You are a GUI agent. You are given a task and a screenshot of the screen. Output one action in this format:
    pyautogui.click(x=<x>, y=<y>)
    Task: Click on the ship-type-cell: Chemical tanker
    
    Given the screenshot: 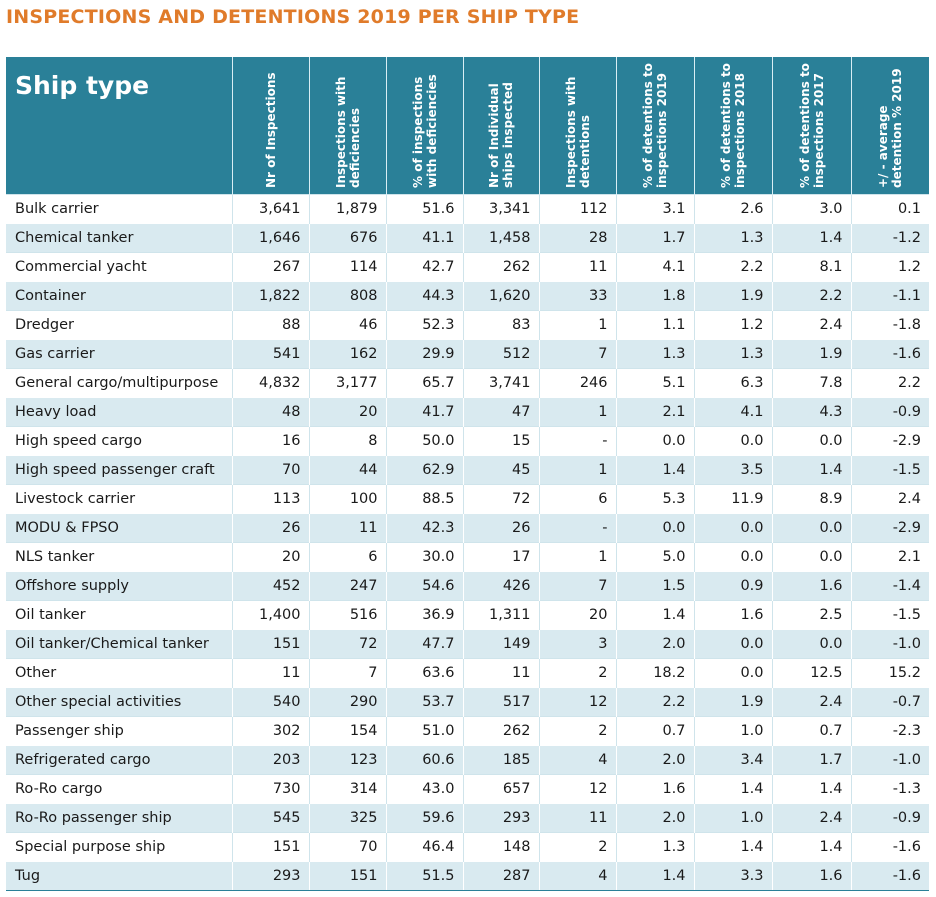 What is the action you would take?
    pyautogui.click(x=119, y=238)
    